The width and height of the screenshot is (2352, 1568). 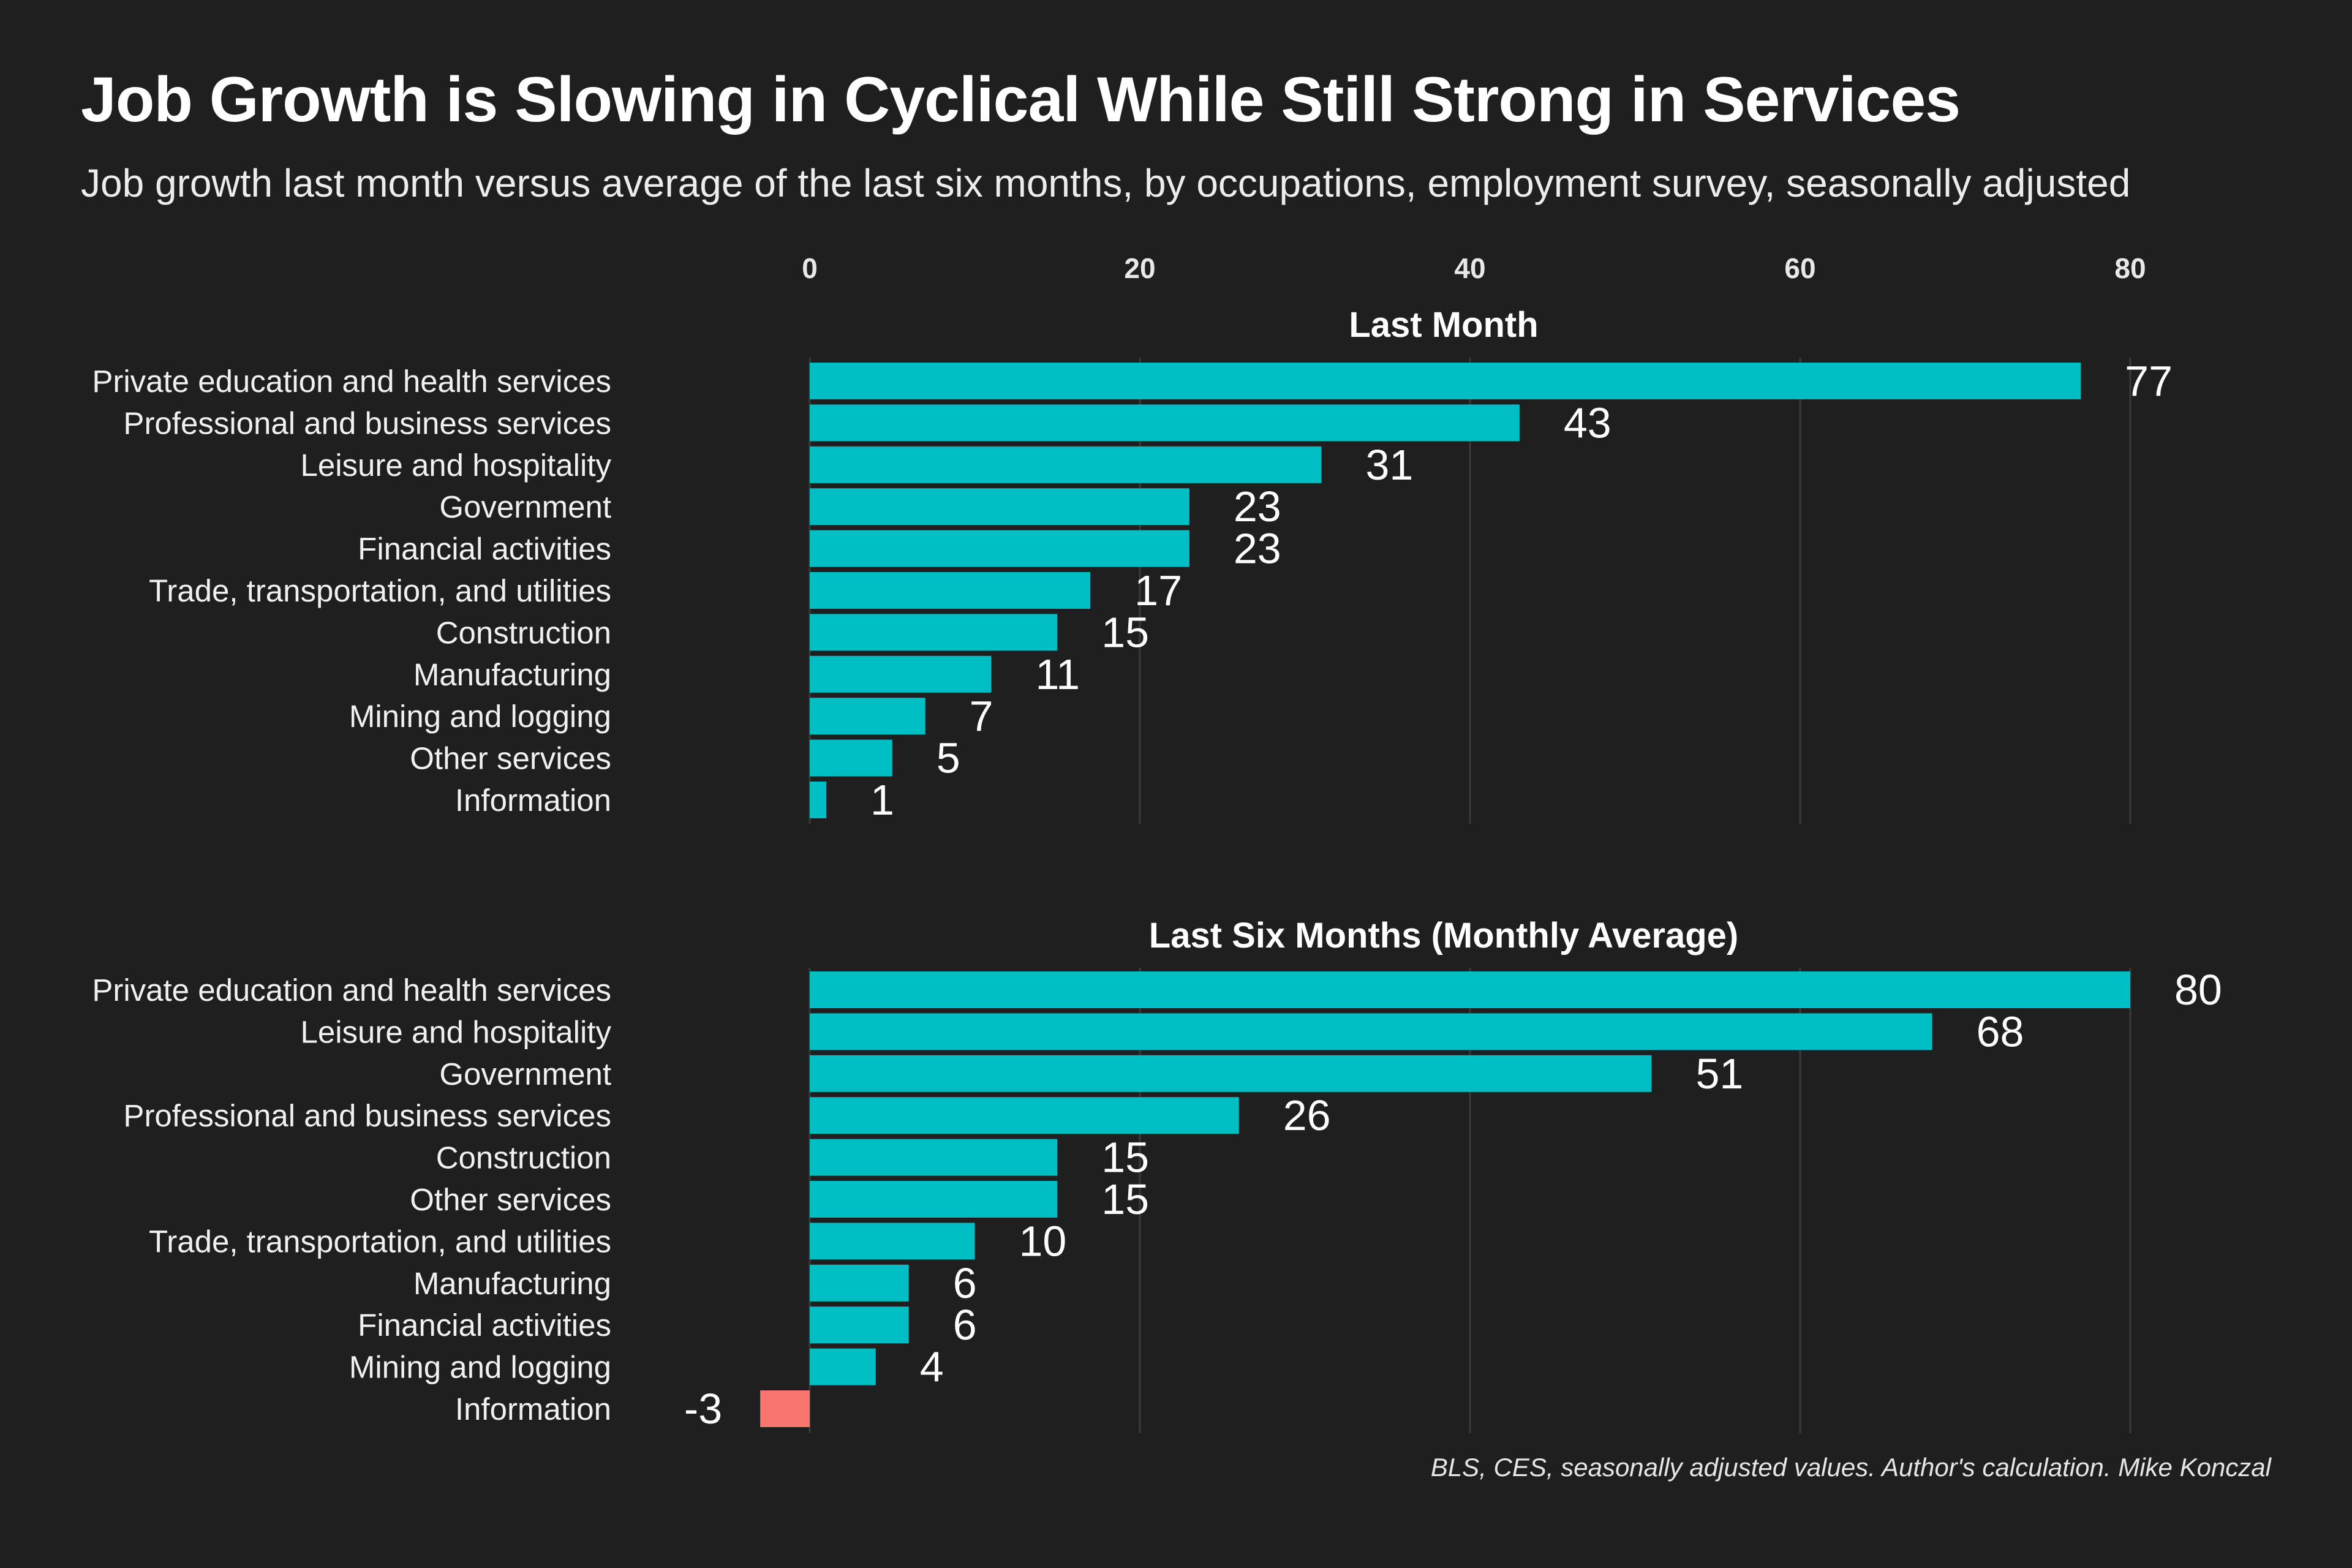 What do you see at coordinates (2149, 381) in the screenshot?
I see `data-label: 77` at bounding box center [2149, 381].